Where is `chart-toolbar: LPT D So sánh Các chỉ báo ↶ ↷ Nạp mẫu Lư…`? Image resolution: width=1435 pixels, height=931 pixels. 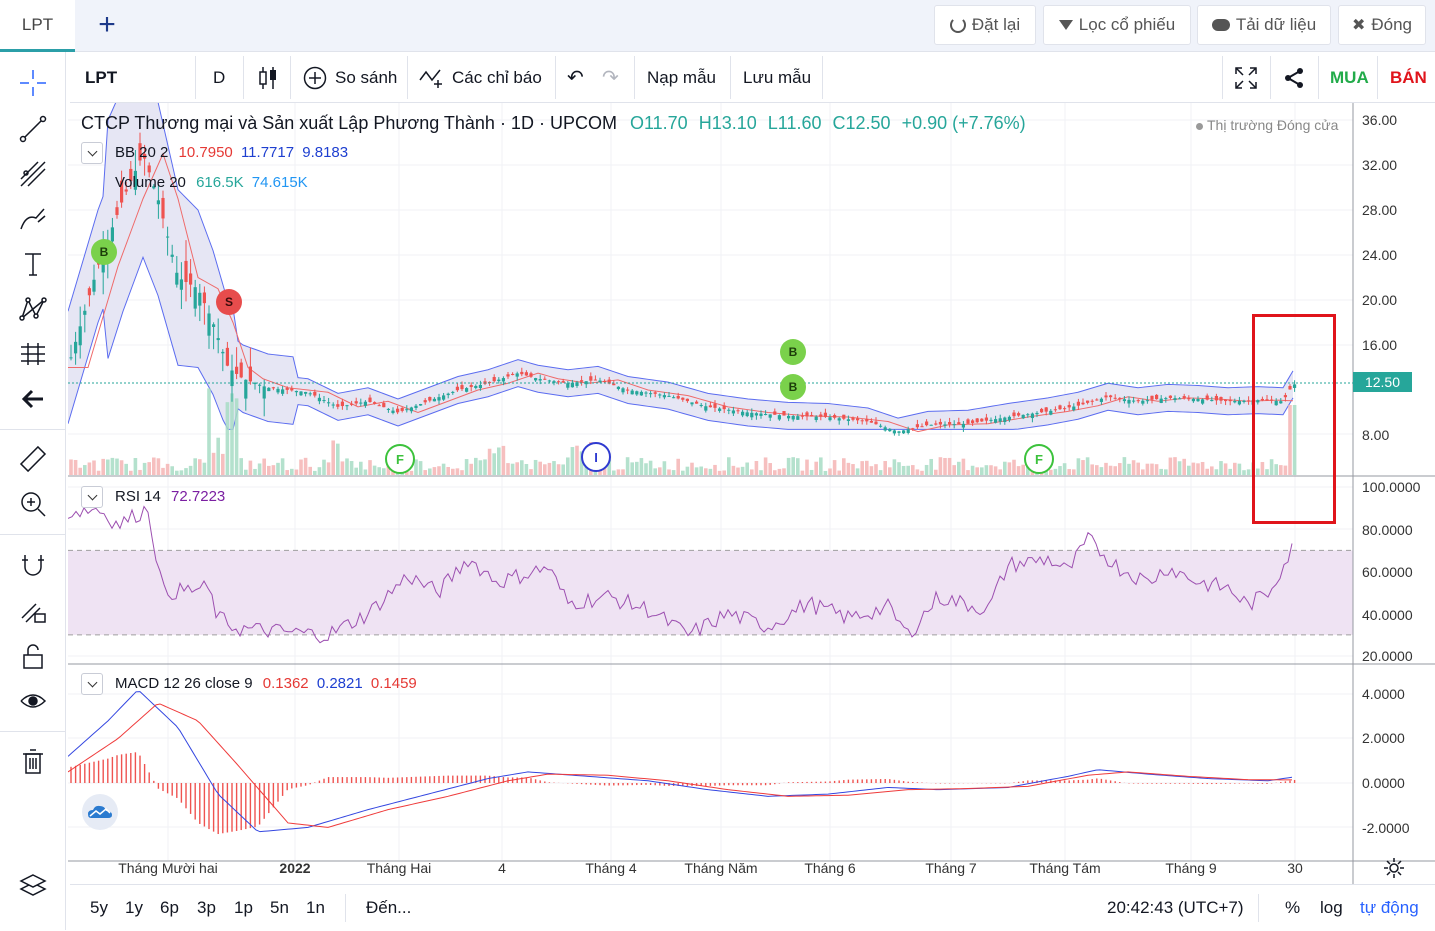
chart-toolbar: LPT D So sánh Các chỉ báo ↶ ↷ Nạp mẫu Lư… is located at coordinates (752, 77).